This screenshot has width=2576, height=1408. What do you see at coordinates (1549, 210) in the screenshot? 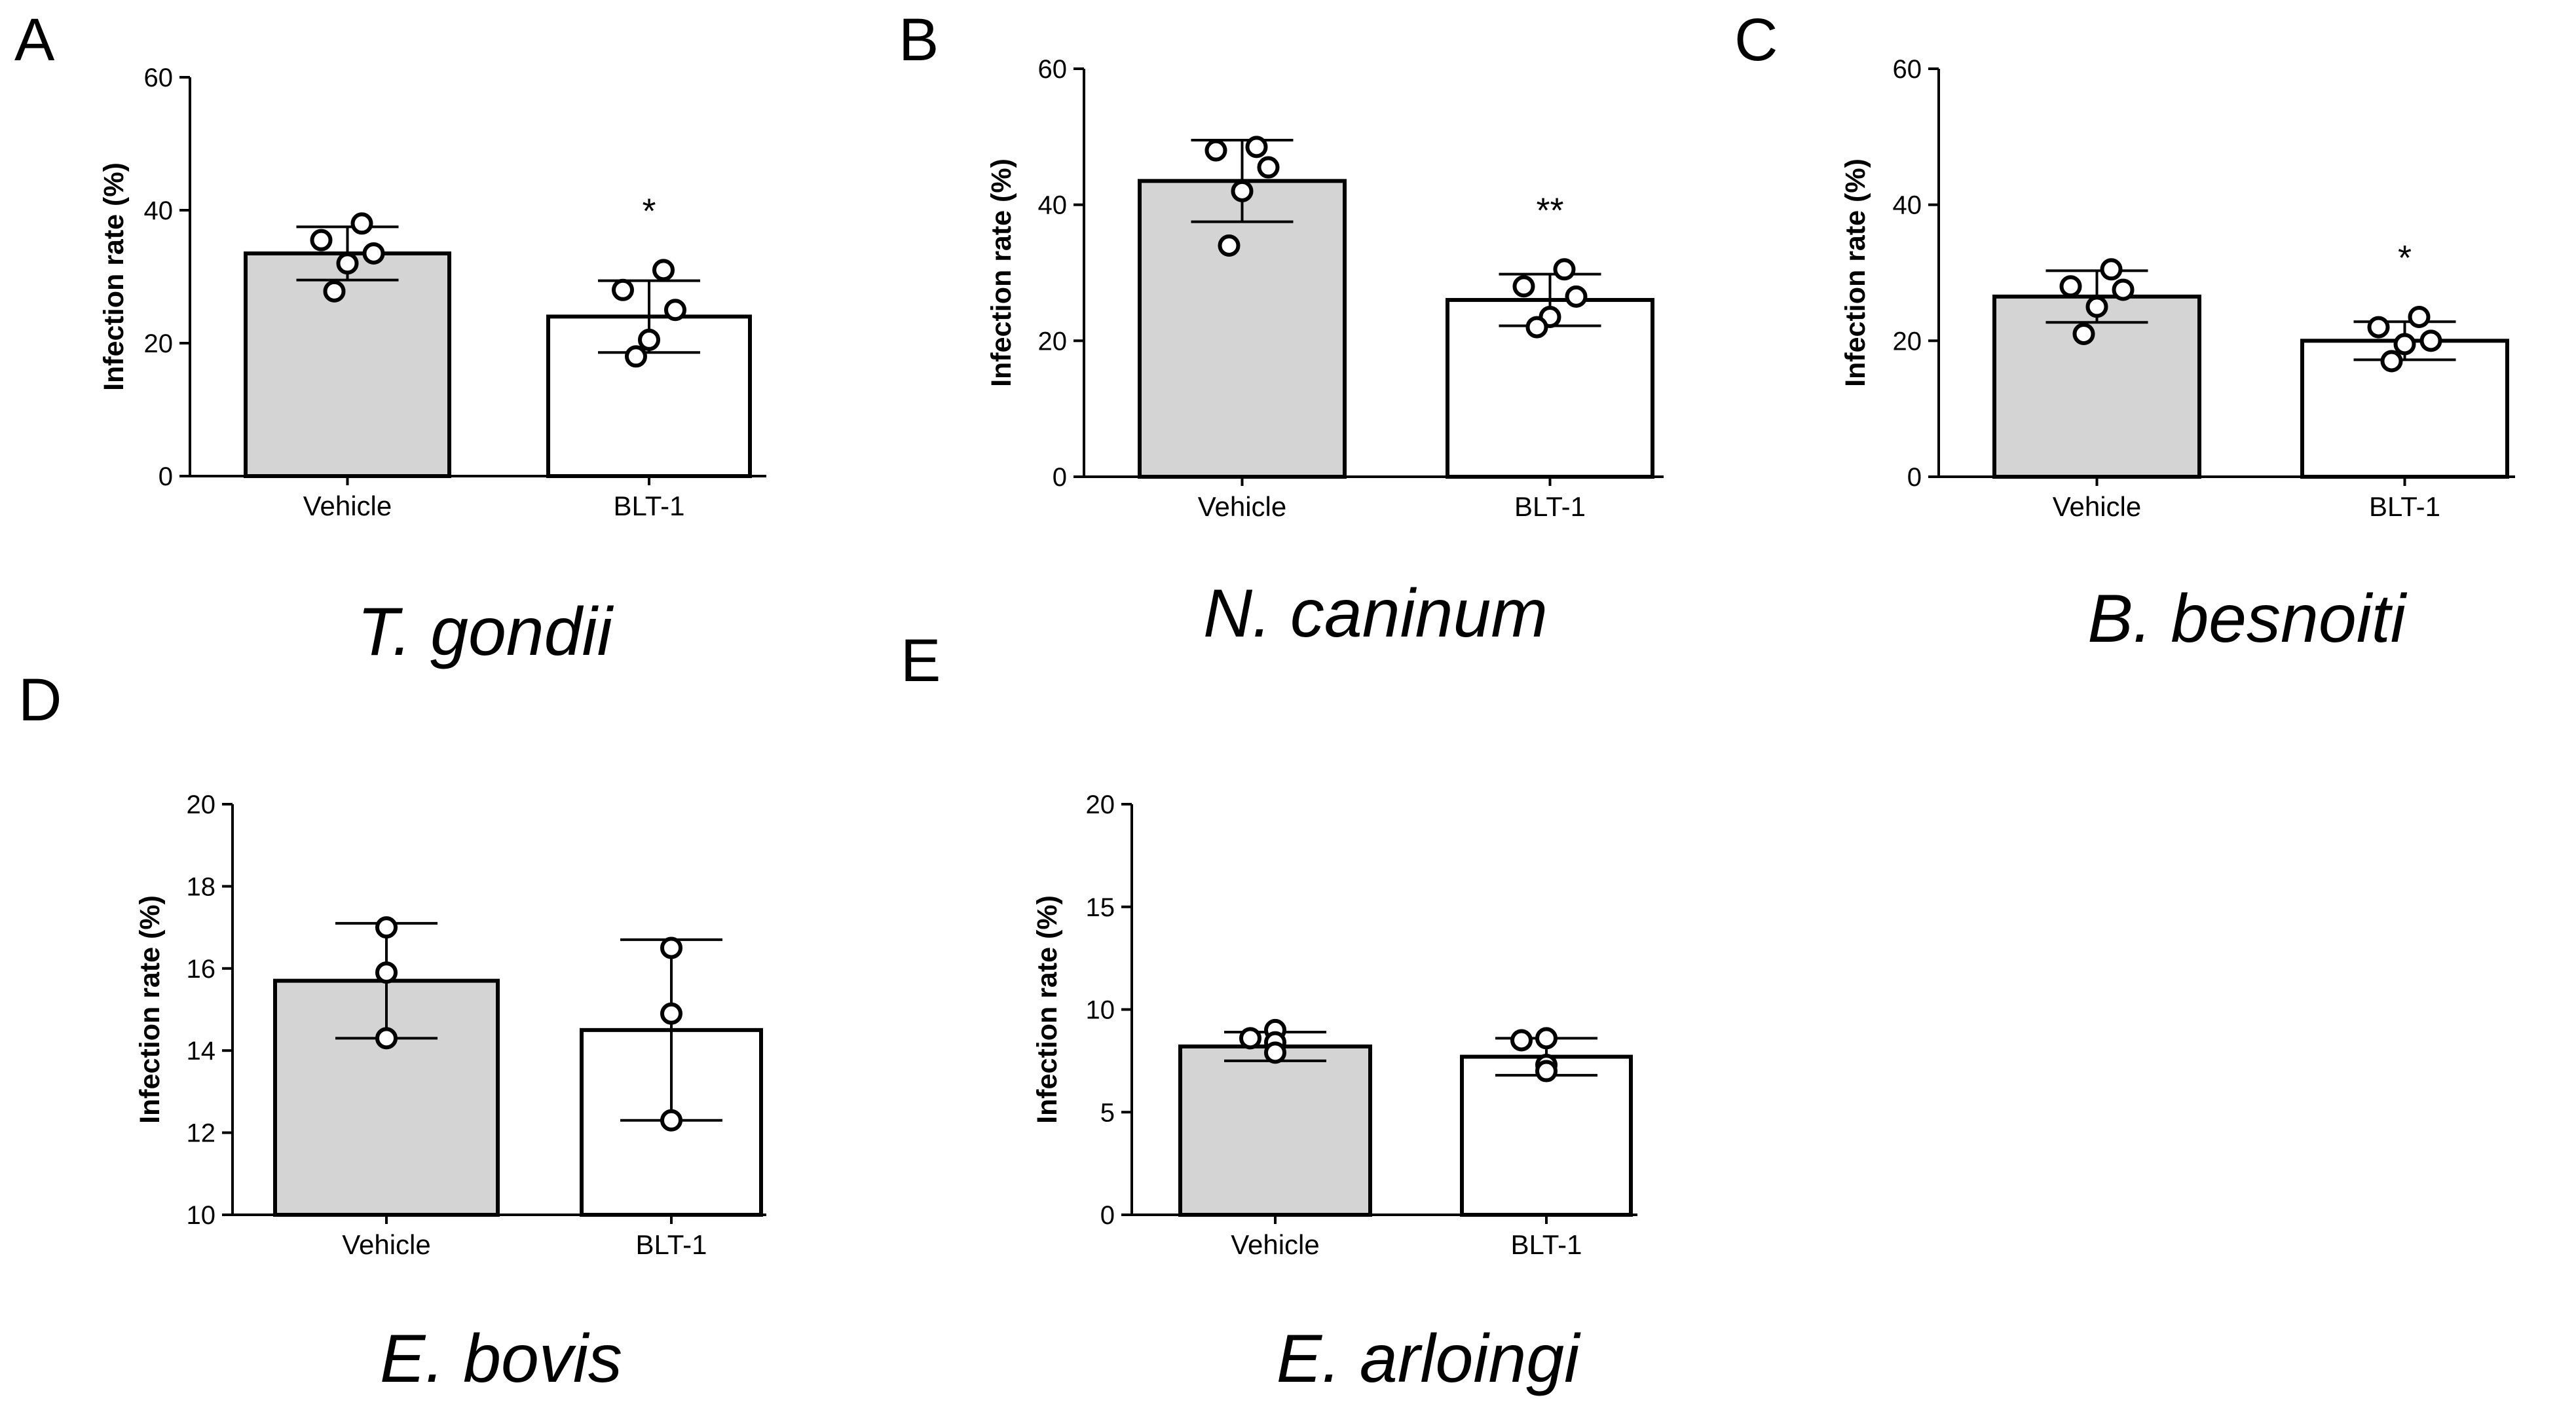
I see `significance-marker: **` at bounding box center [1549, 210].